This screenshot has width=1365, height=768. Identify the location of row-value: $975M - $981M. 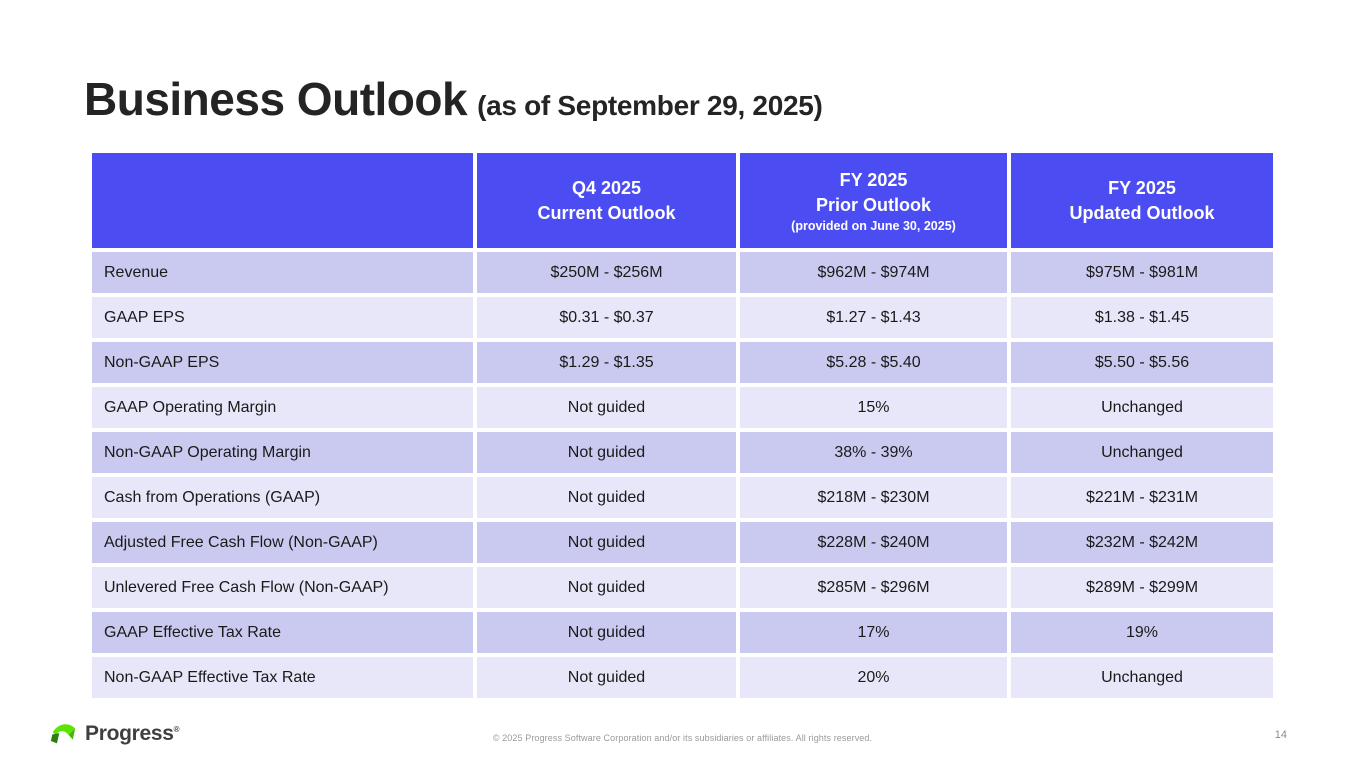
(1142, 272).